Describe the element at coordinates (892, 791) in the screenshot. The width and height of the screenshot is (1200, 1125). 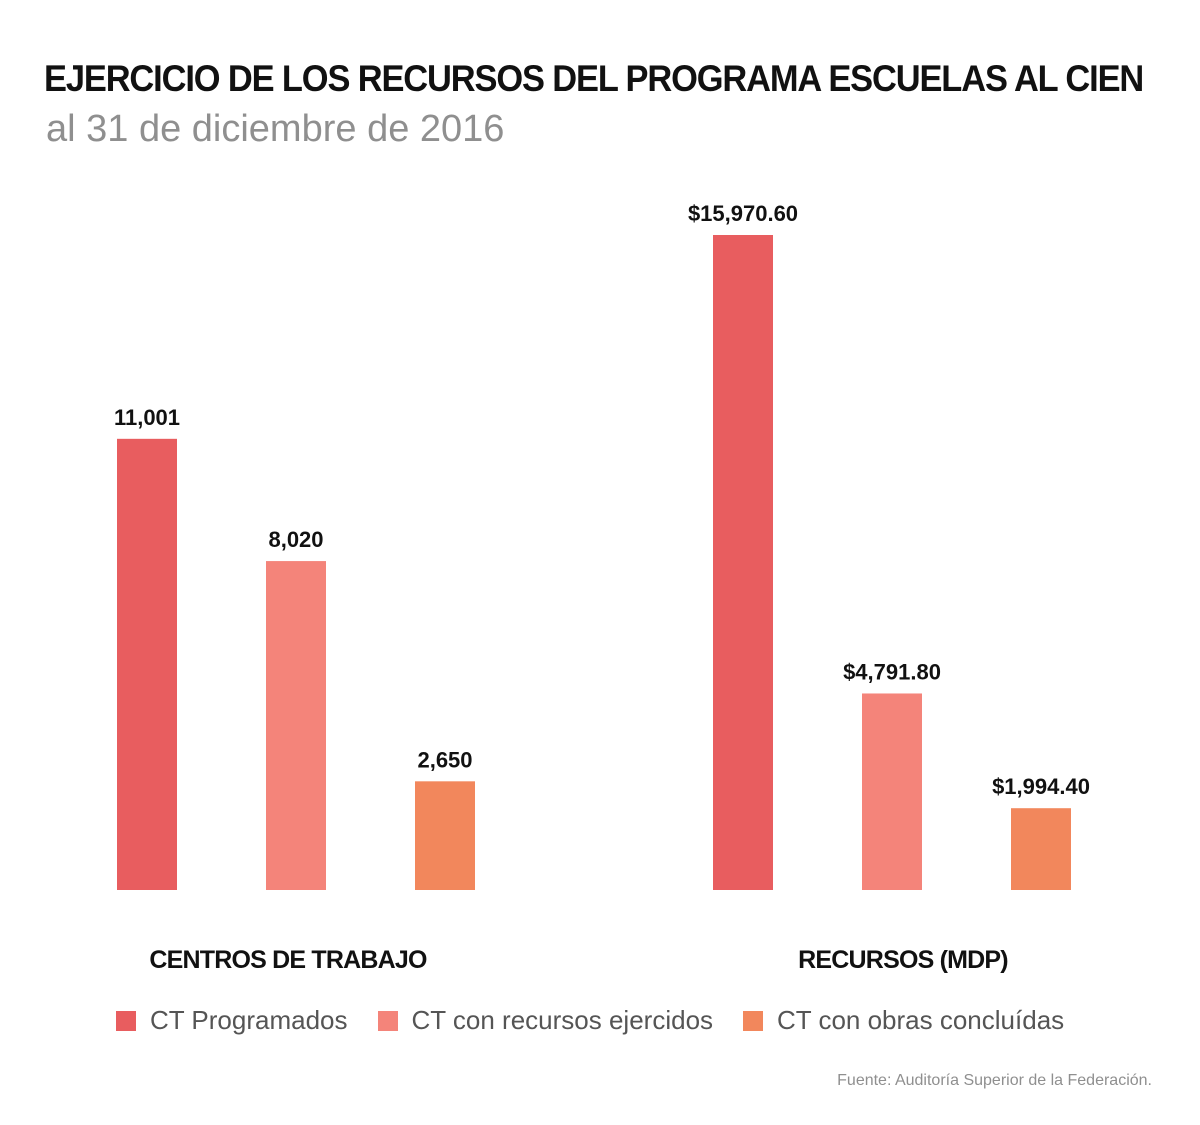
I see `bar-recursos-ejercidos` at that location.